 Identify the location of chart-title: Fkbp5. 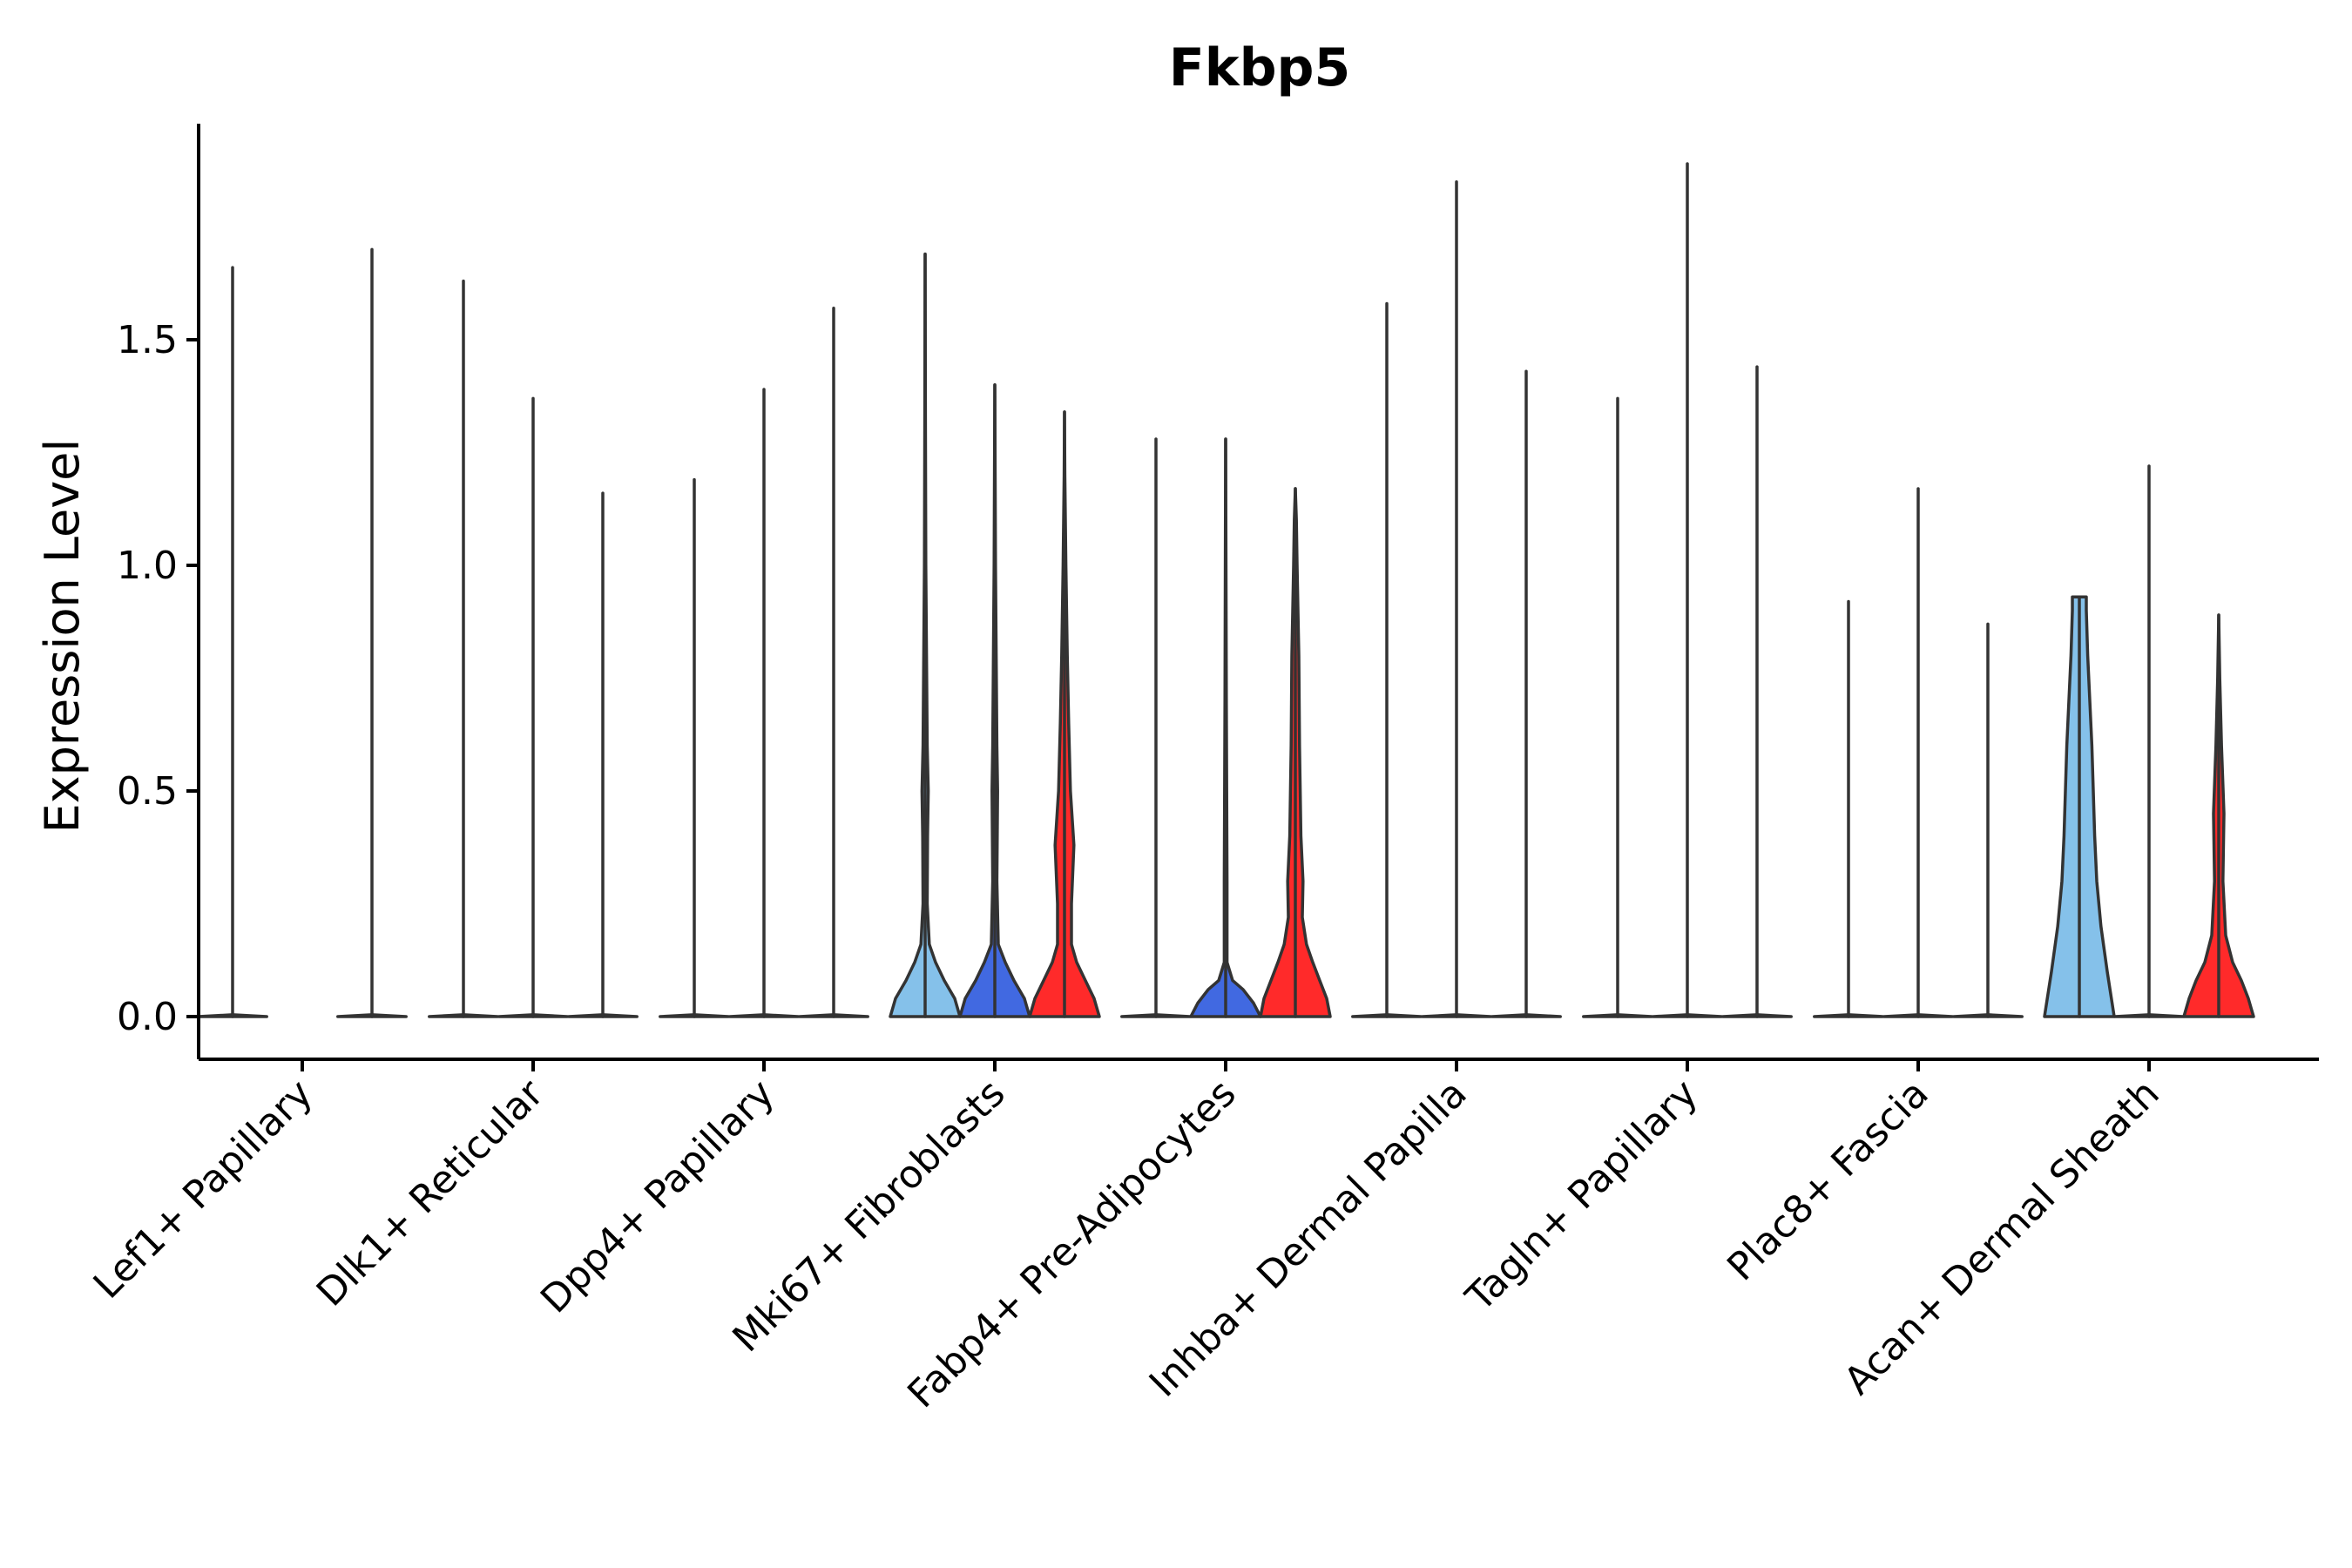
(1260, 67).